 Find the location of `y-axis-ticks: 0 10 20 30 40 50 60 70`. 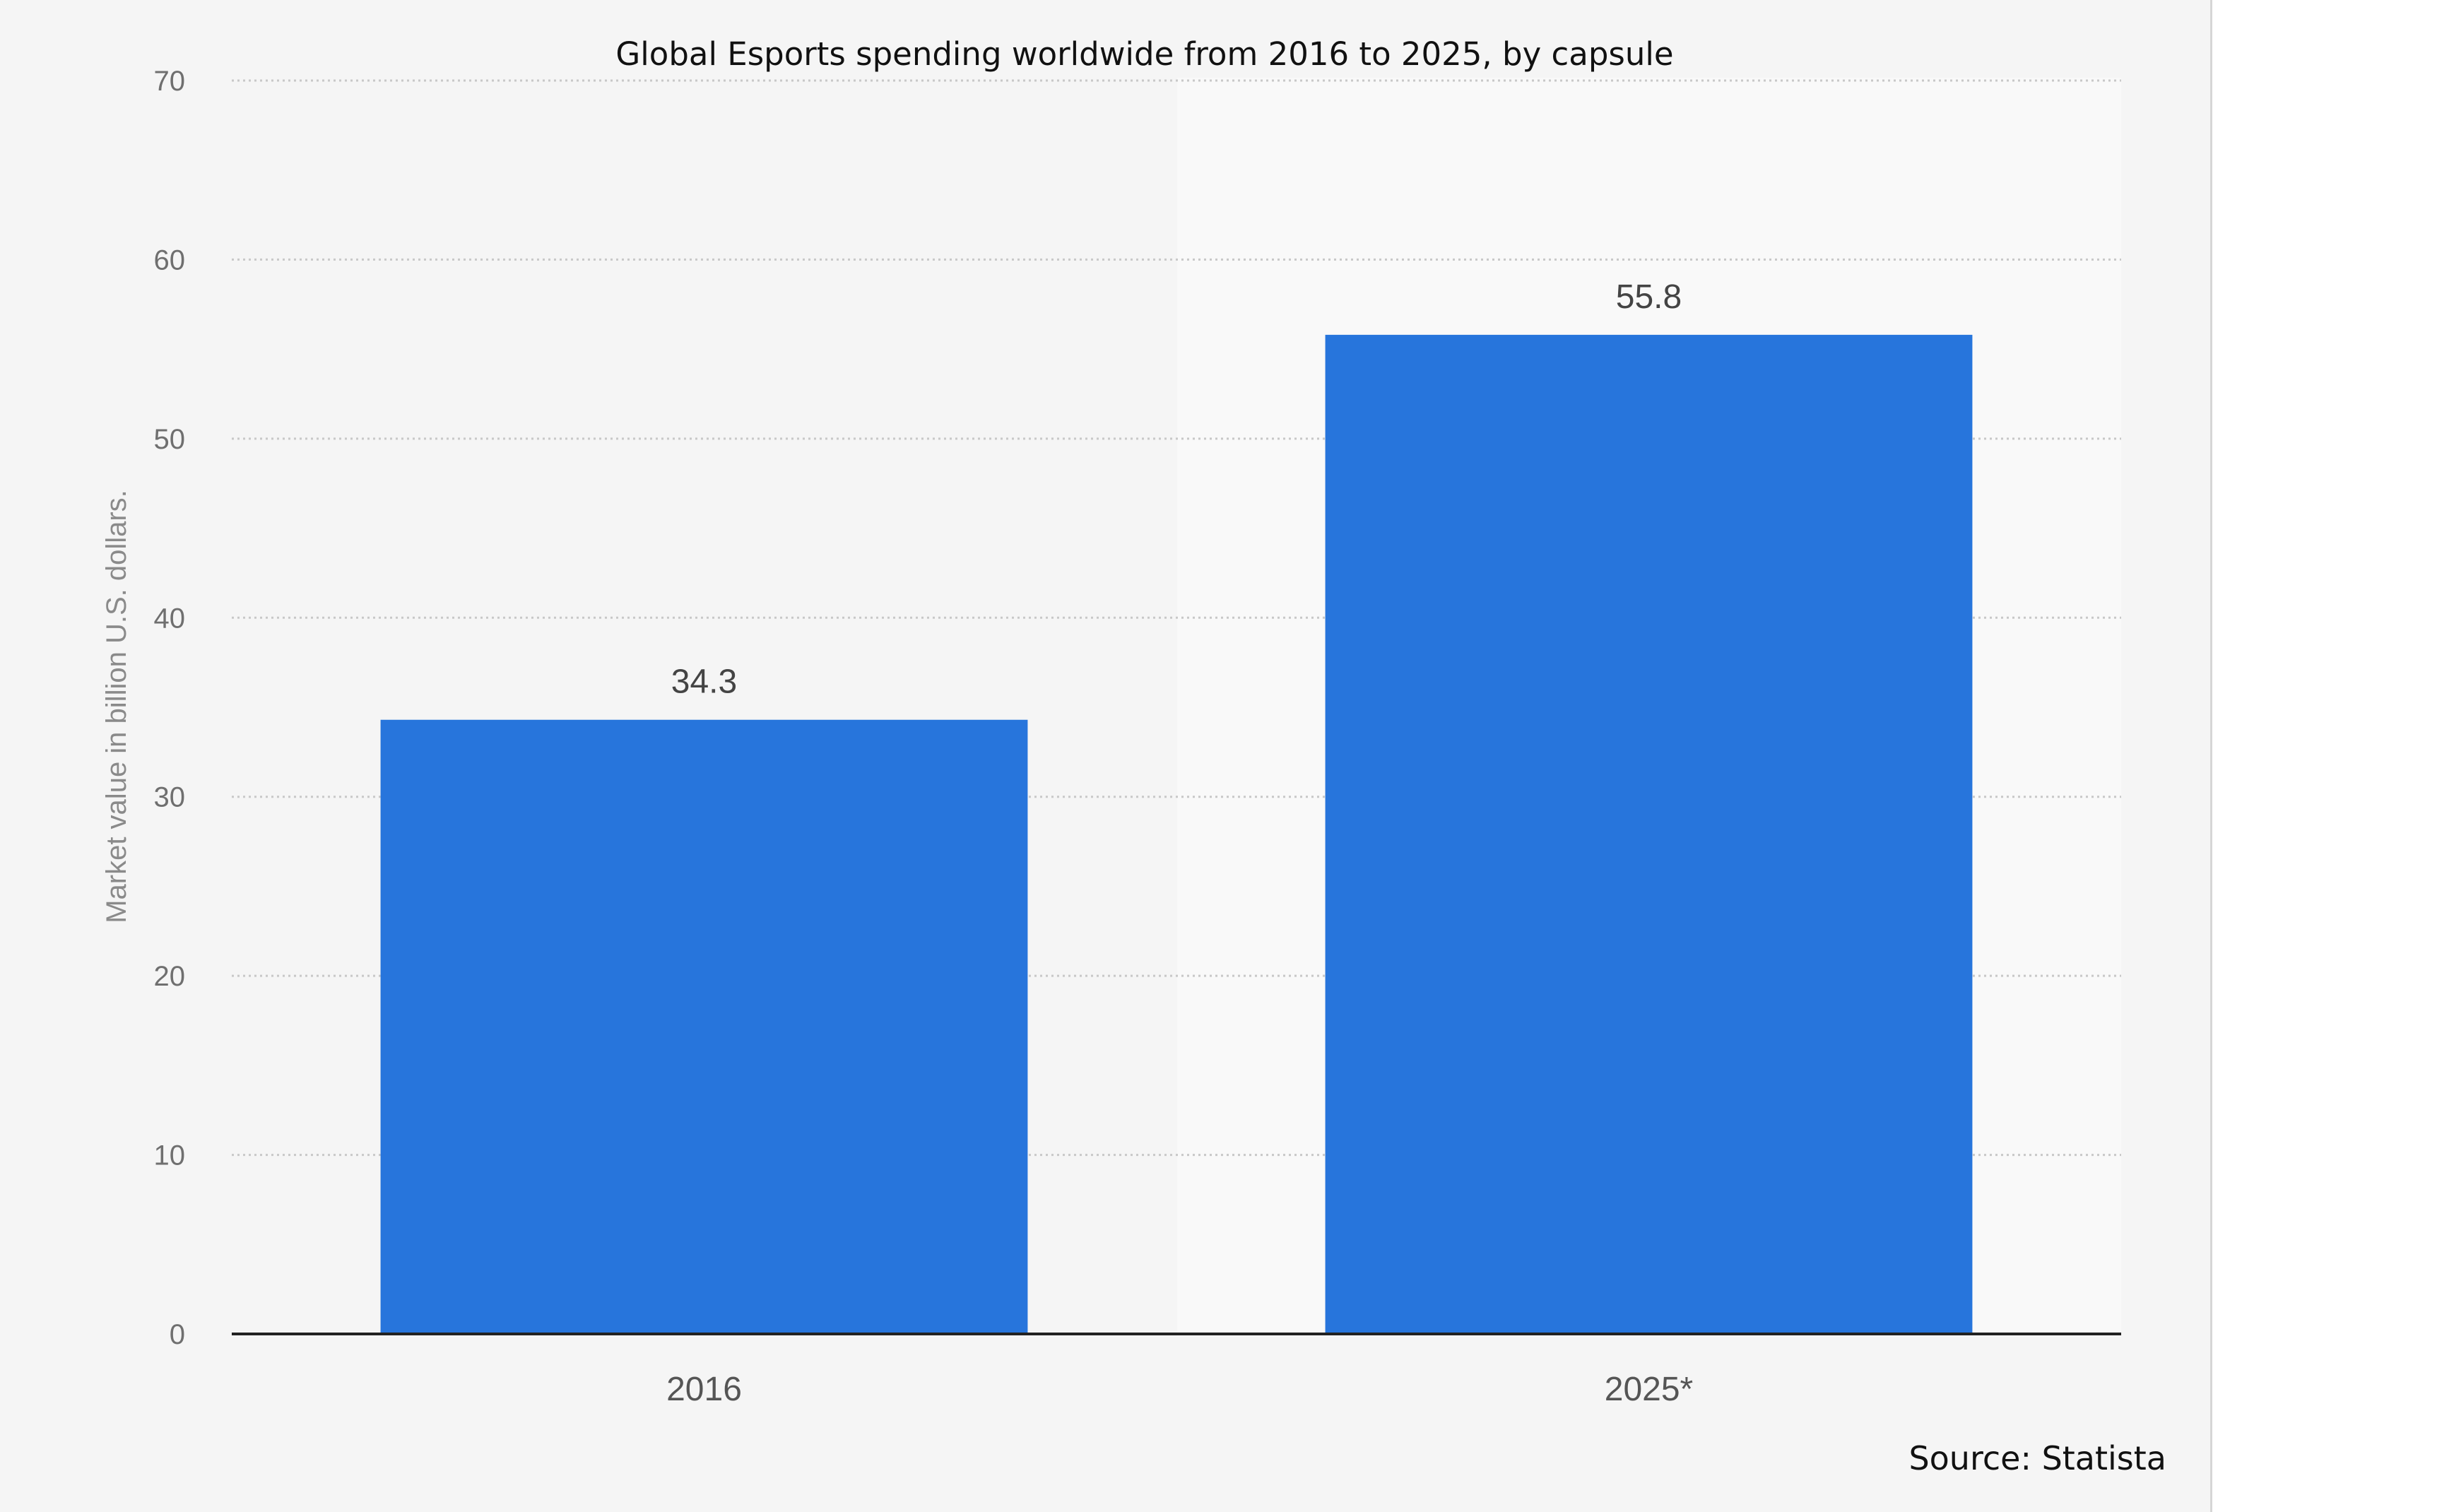

y-axis-ticks: 0 10 20 30 40 50 60 70 is located at coordinates (170, 708).